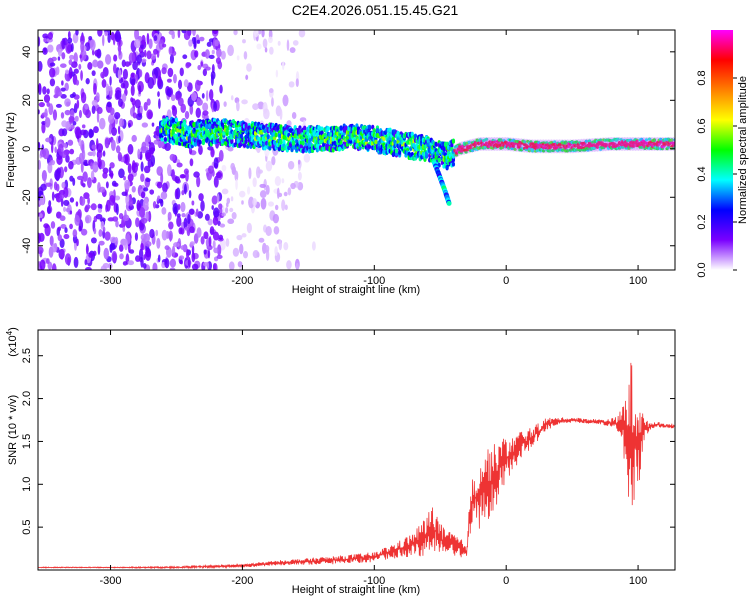 This screenshot has height=600, width=750. What do you see at coordinates (375, 10) in the screenshot?
I see `figure-title: C2E4.2026.051.15.45.G21` at bounding box center [375, 10].